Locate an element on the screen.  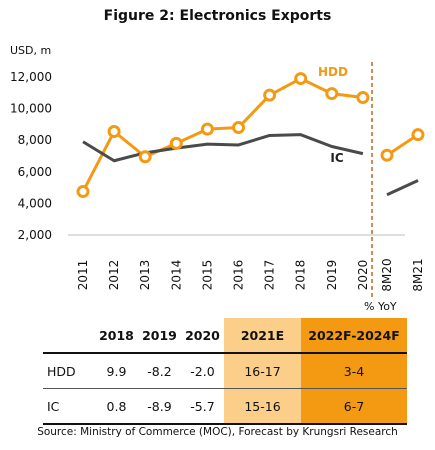
y-tick-label: 8,000 is located at coordinates (35, 140).